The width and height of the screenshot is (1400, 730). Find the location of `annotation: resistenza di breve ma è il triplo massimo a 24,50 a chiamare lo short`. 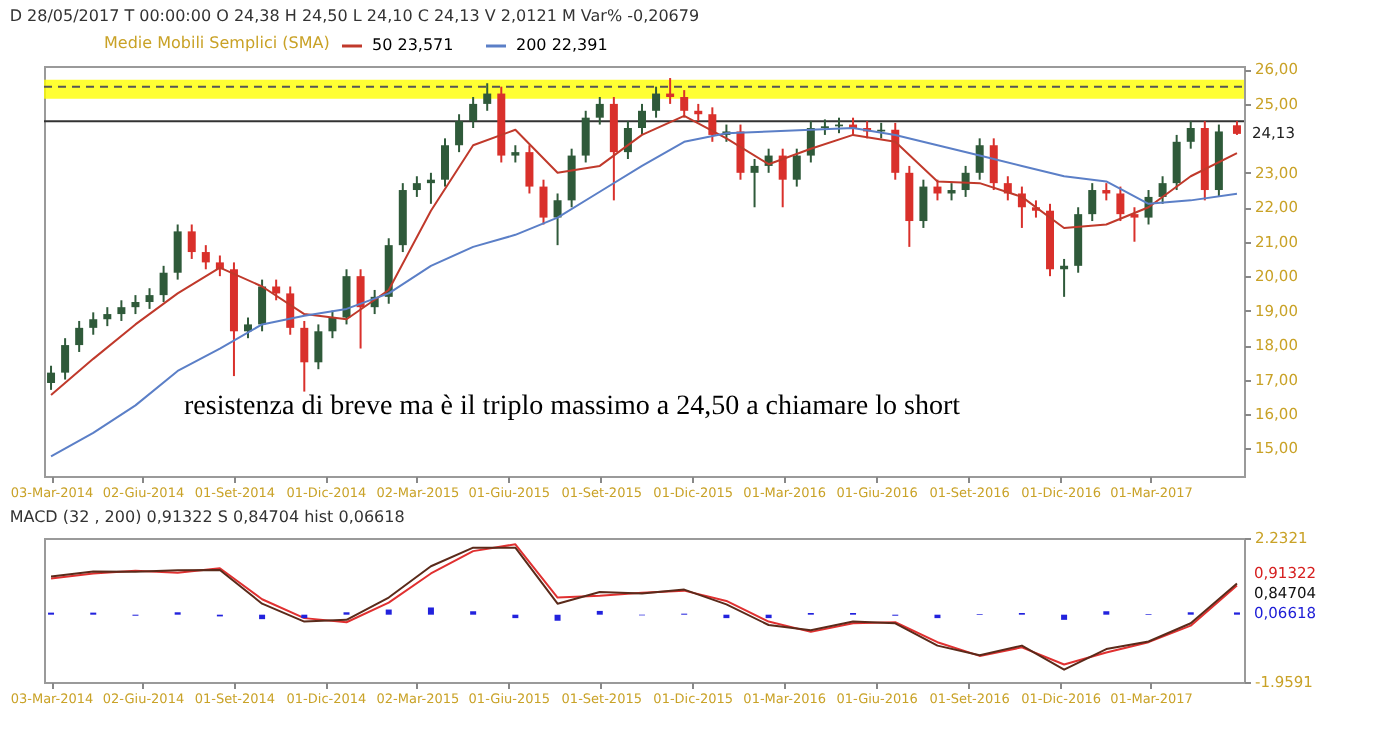

annotation: resistenza di breve ma è il triplo massimo a 24,50 a chiamare lo short is located at coordinates (572, 407).